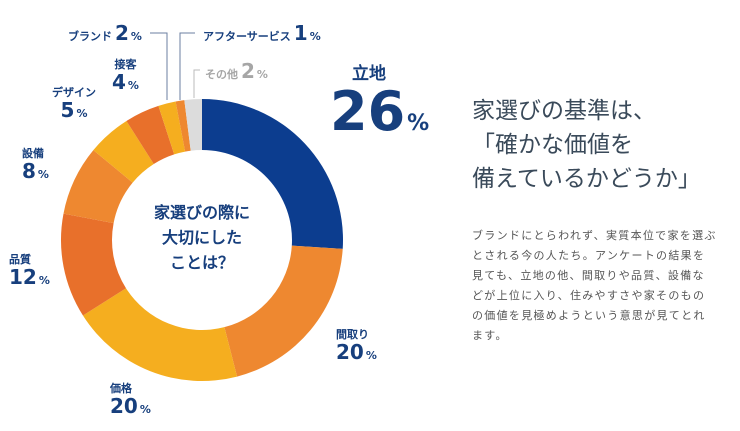  What do you see at coordinates (356, 346) in the screenshot?
I see `label-madori: 間取り 20%` at bounding box center [356, 346].